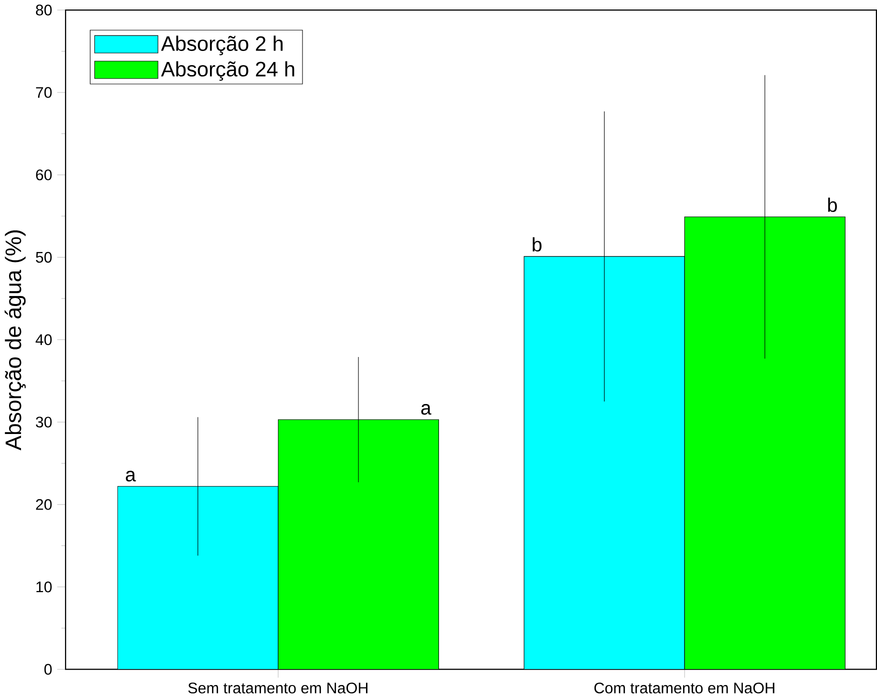  Describe the element at coordinates (227, 71) in the screenshot. I see `legend-label: Absorção 24 h` at that location.